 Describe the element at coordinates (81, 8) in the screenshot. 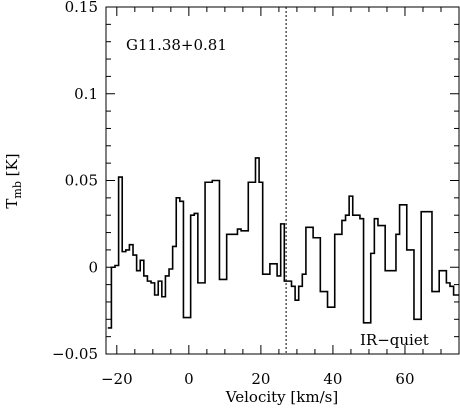

I see `y-tick-label: 0.15` at that location.